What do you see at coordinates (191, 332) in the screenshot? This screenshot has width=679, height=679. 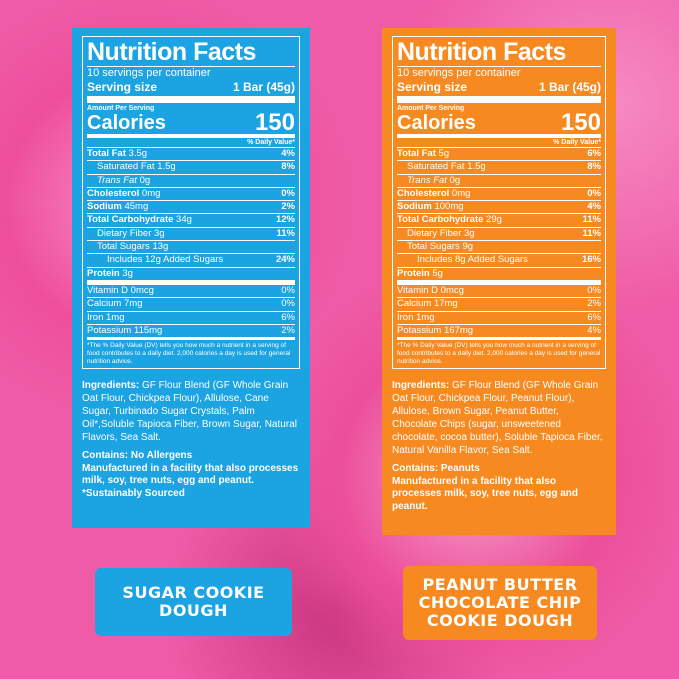 I see `nutrient-row: Potassium 115mg 2%` at bounding box center [191, 332].